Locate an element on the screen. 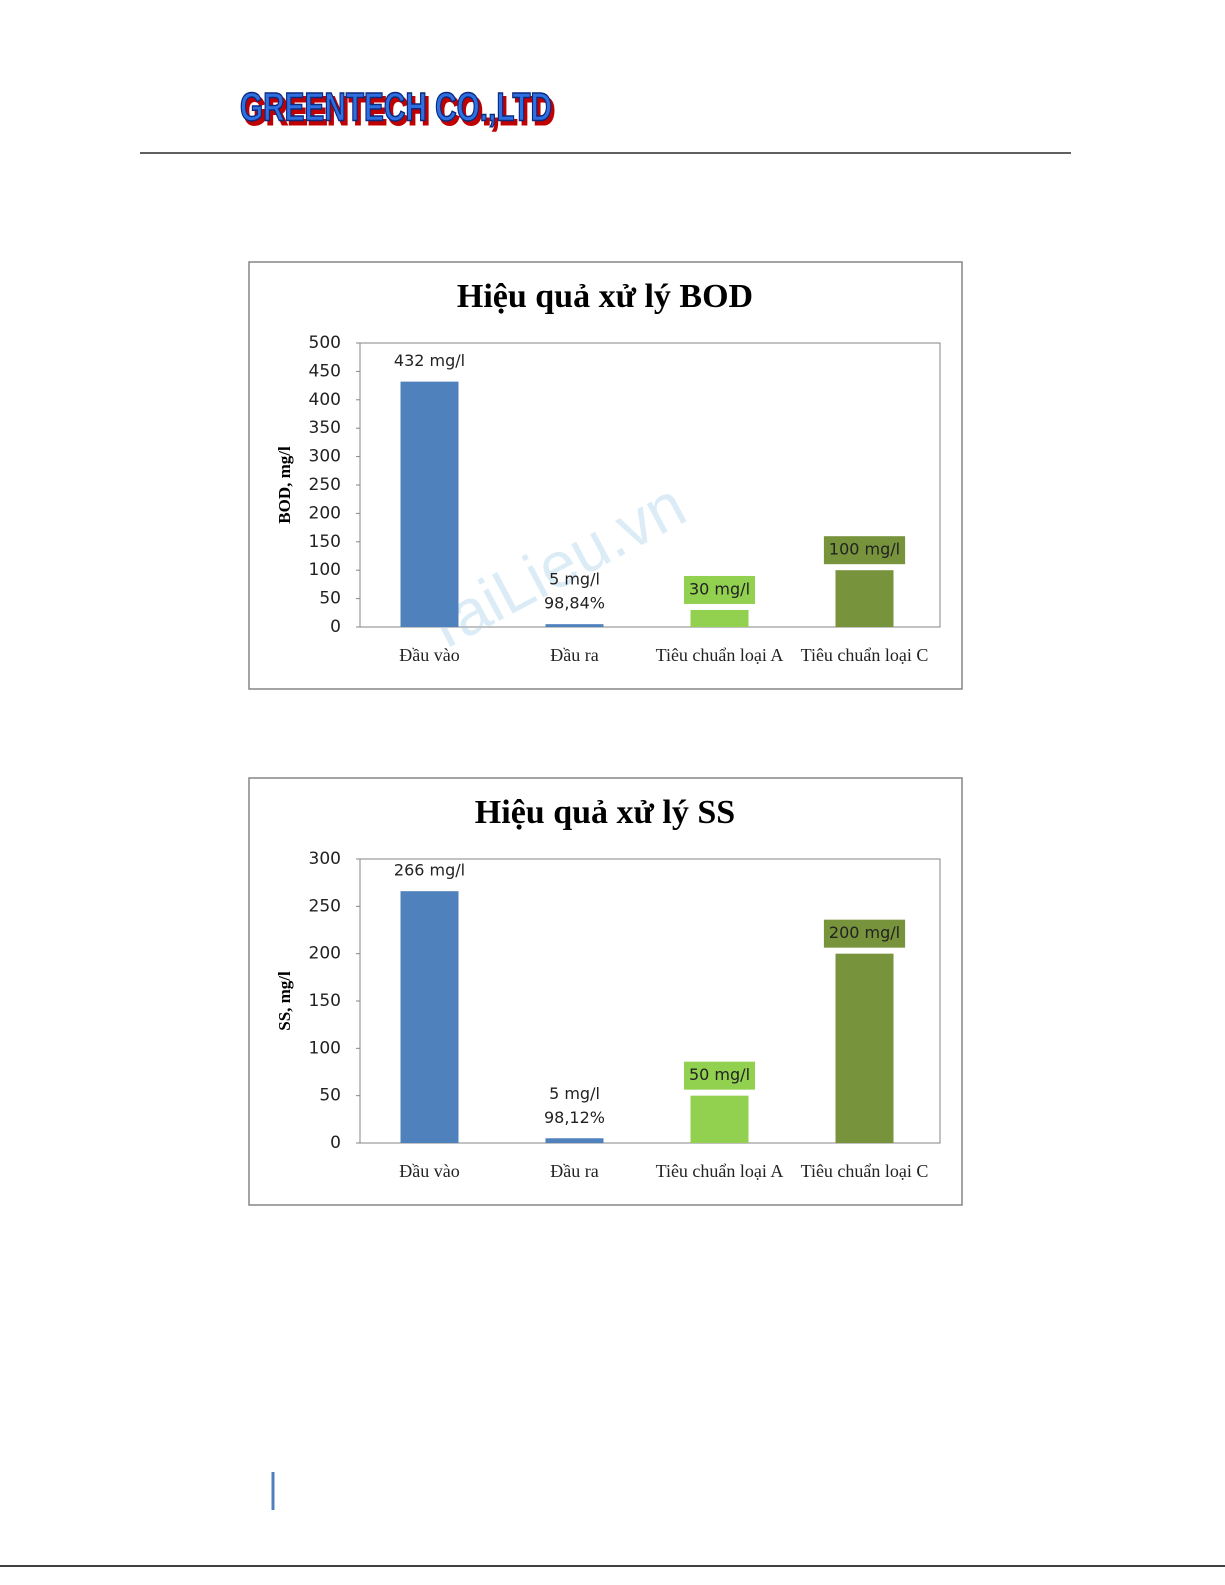 This screenshot has width=1225, height=1585. data-label: 100 mg/l is located at coordinates (864, 549).